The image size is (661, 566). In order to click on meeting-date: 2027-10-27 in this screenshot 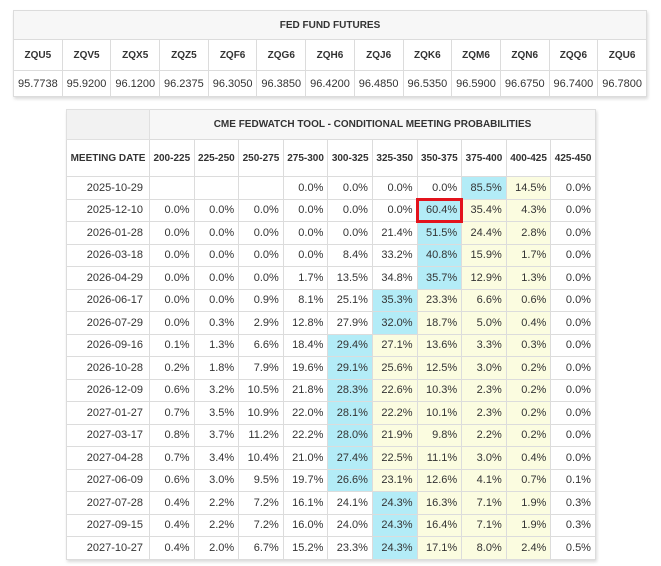, I will do `click(108, 548)`.